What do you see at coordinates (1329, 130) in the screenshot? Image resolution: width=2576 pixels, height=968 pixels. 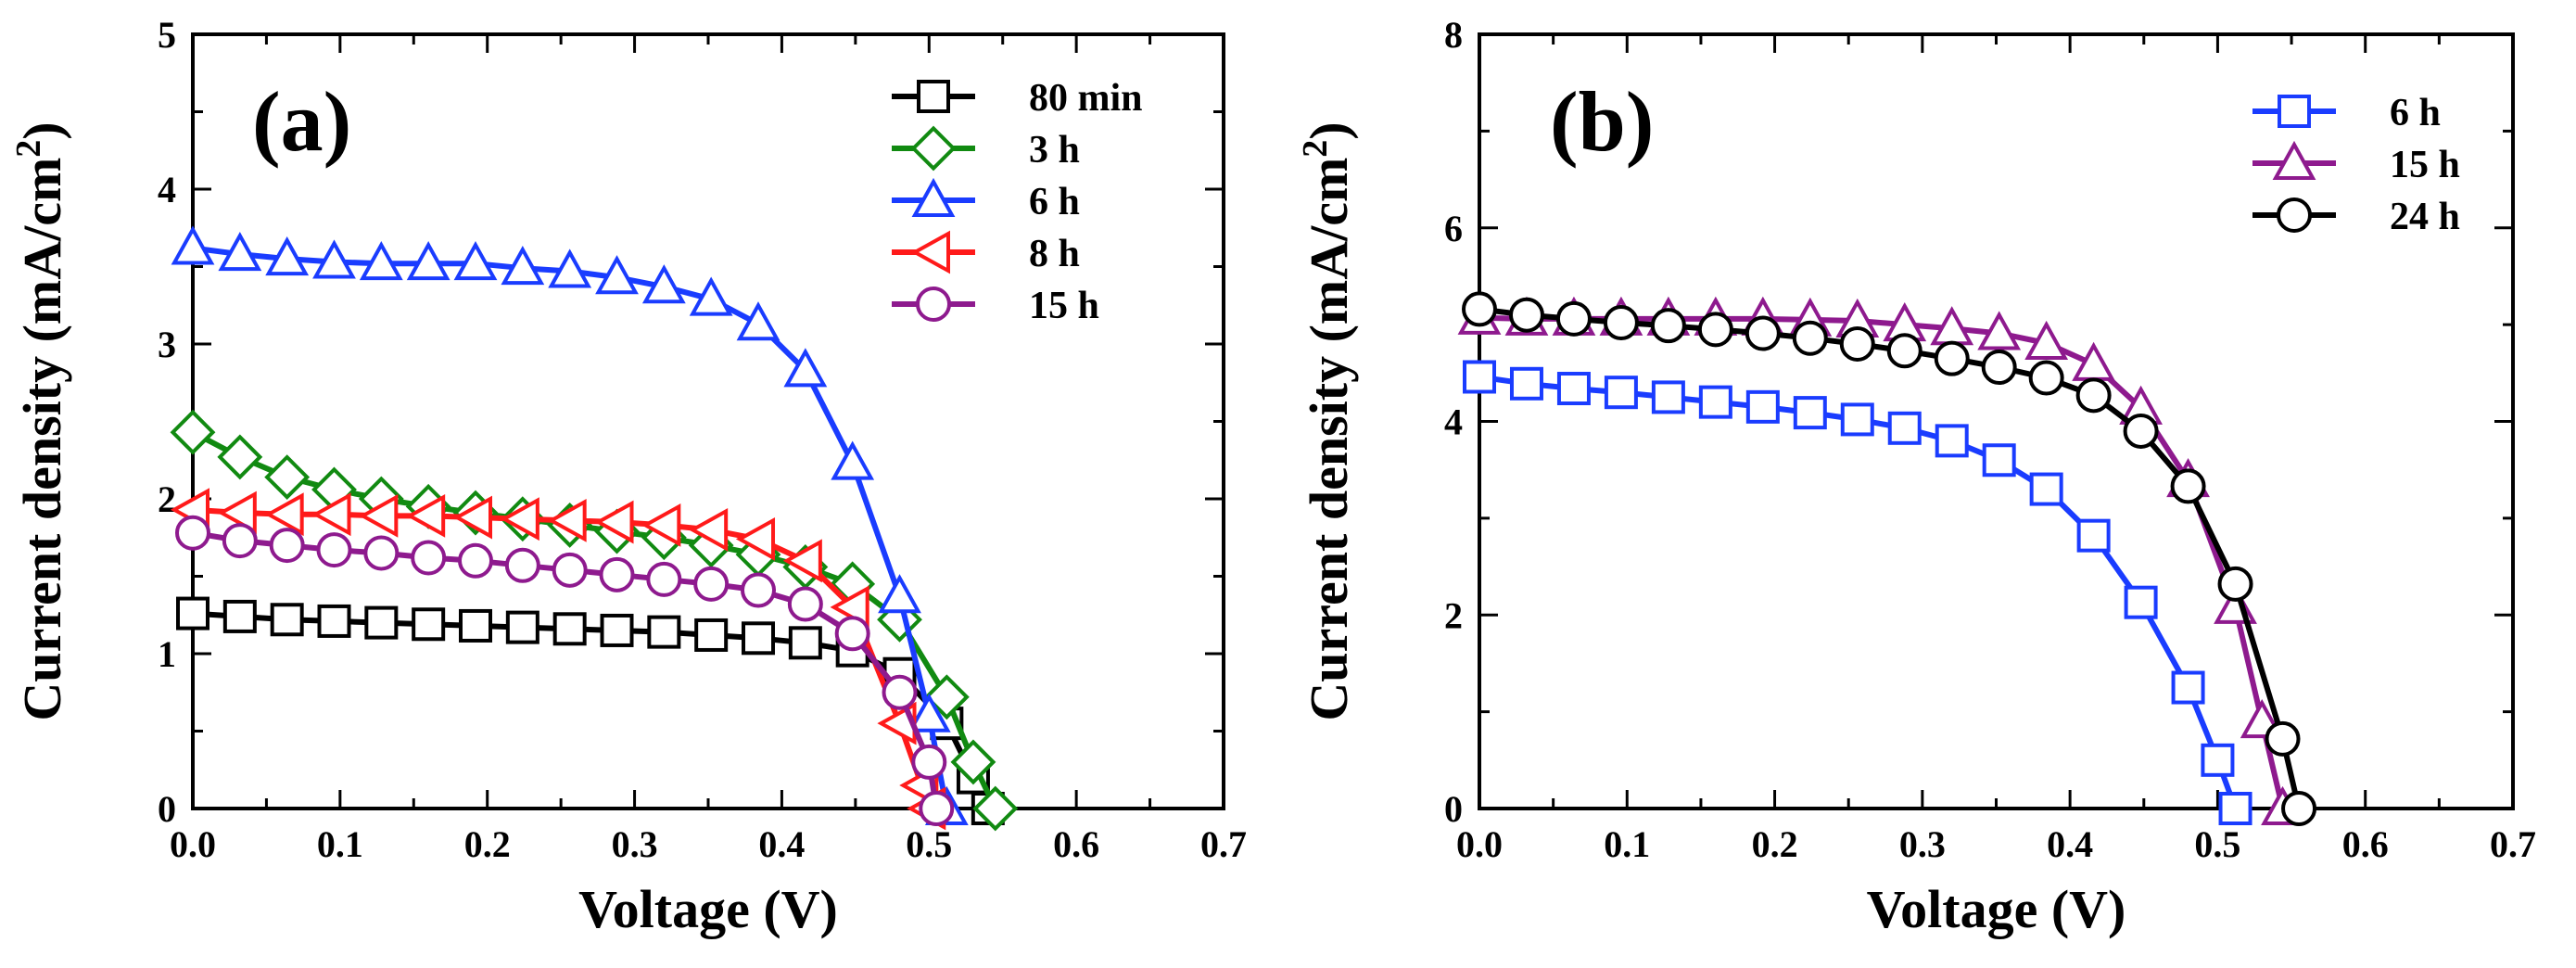 I see `y-axis-title-close: )` at bounding box center [1329, 130].